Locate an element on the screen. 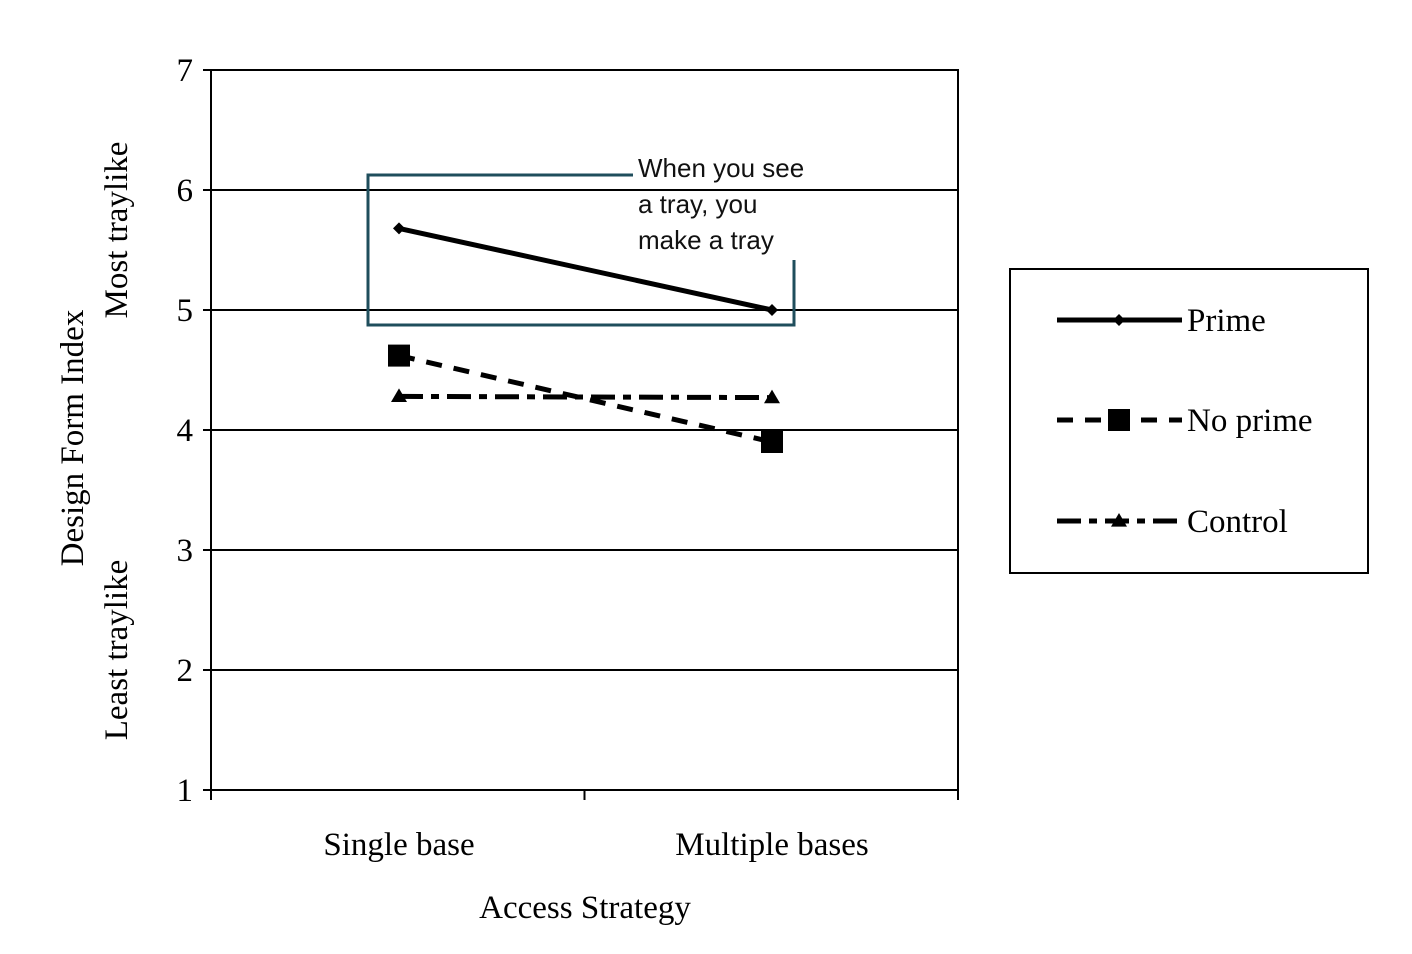 The image size is (1412, 954). annotation-line: a tray, you is located at coordinates (697, 204).